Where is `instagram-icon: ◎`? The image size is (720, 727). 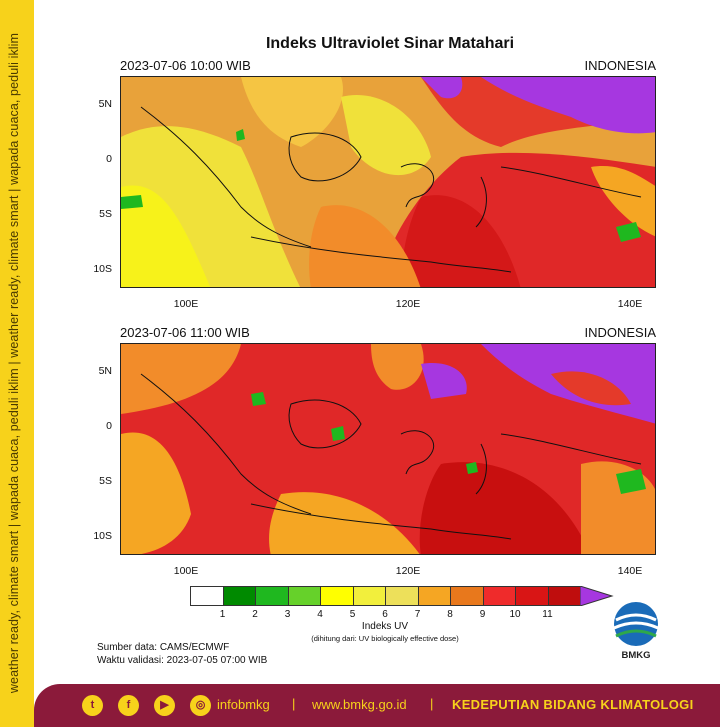
instagram-icon: ◎ is located at coordinates (200, 705).